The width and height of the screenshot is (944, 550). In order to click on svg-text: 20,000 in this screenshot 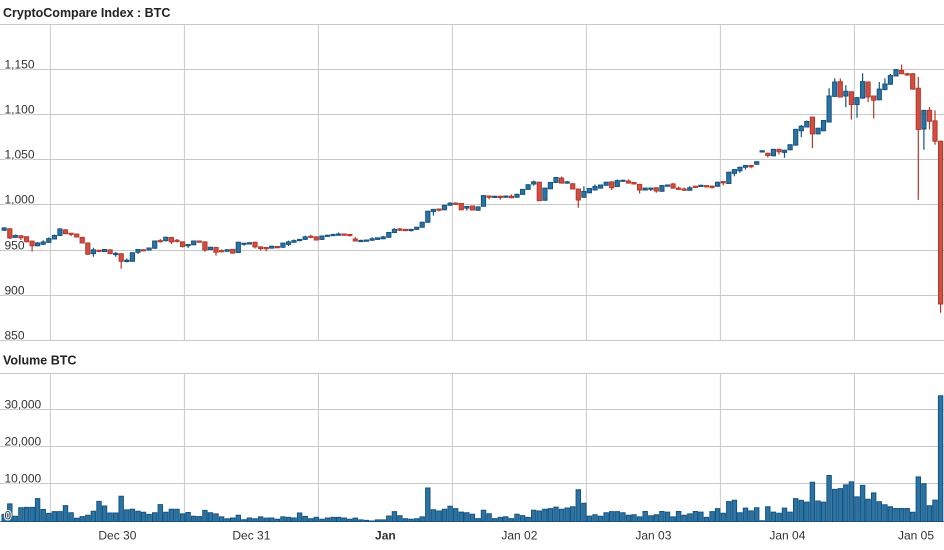, I will do `click(23, 442)`.